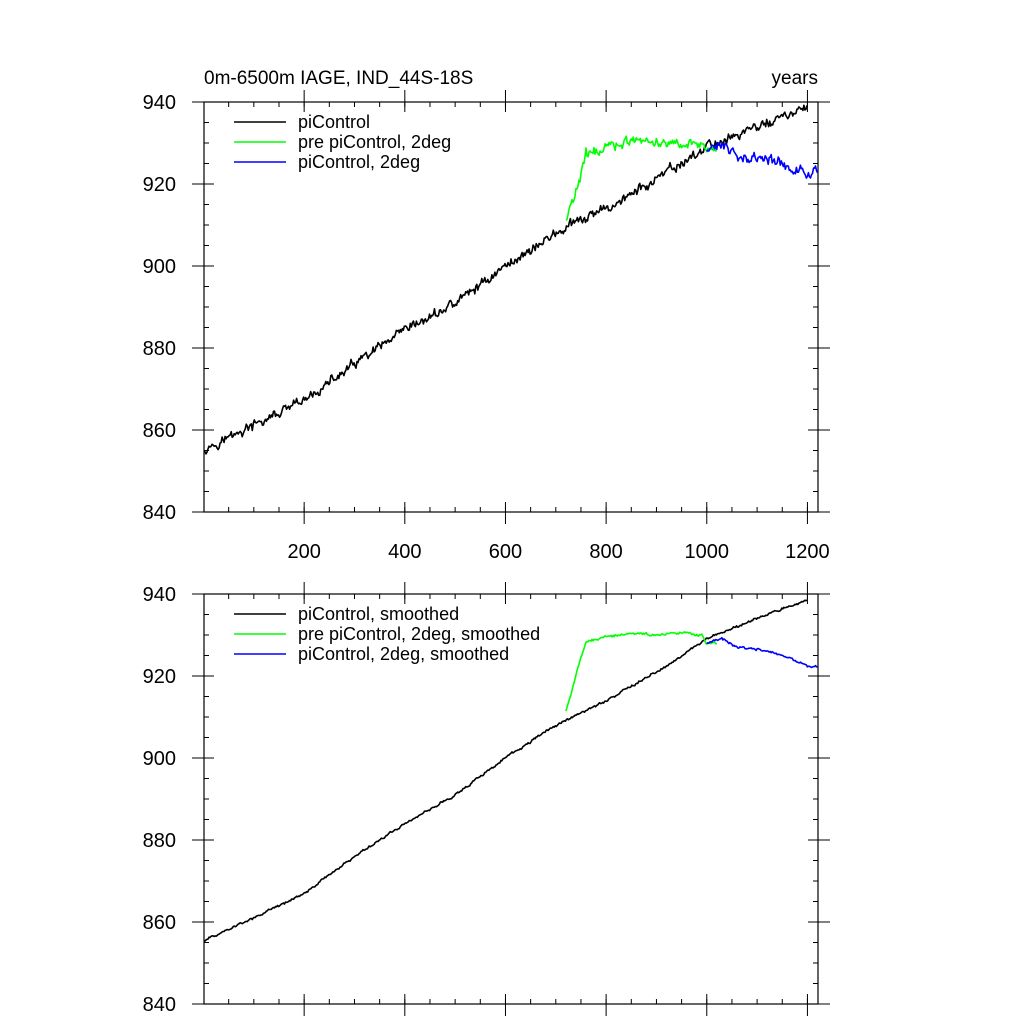  I want to click on legend-label: piControl, 2deg, so click(359, 162).